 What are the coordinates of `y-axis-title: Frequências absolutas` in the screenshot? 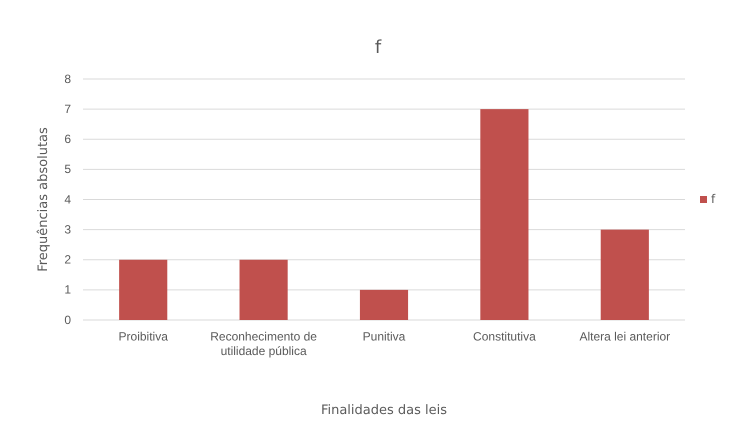 It's located at (43, 199).